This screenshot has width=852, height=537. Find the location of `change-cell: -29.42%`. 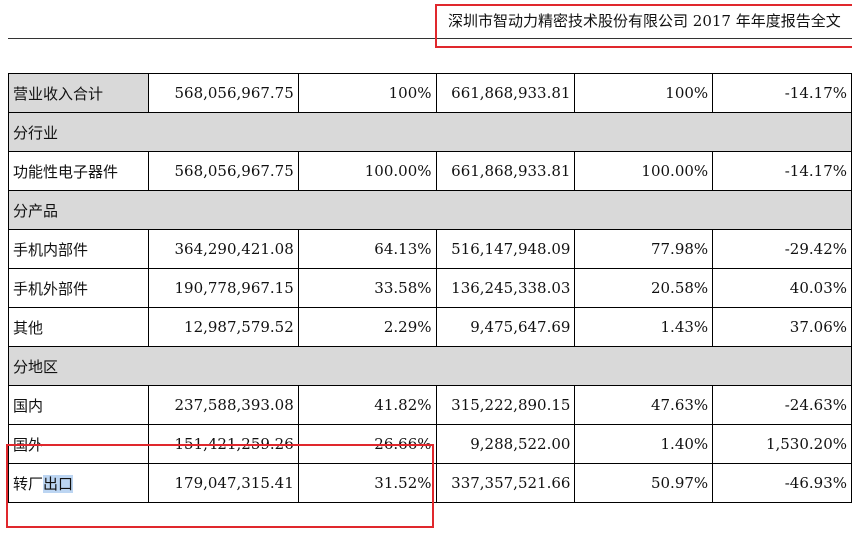

change-cell: -29.42% is located at coordinates (782, 249).